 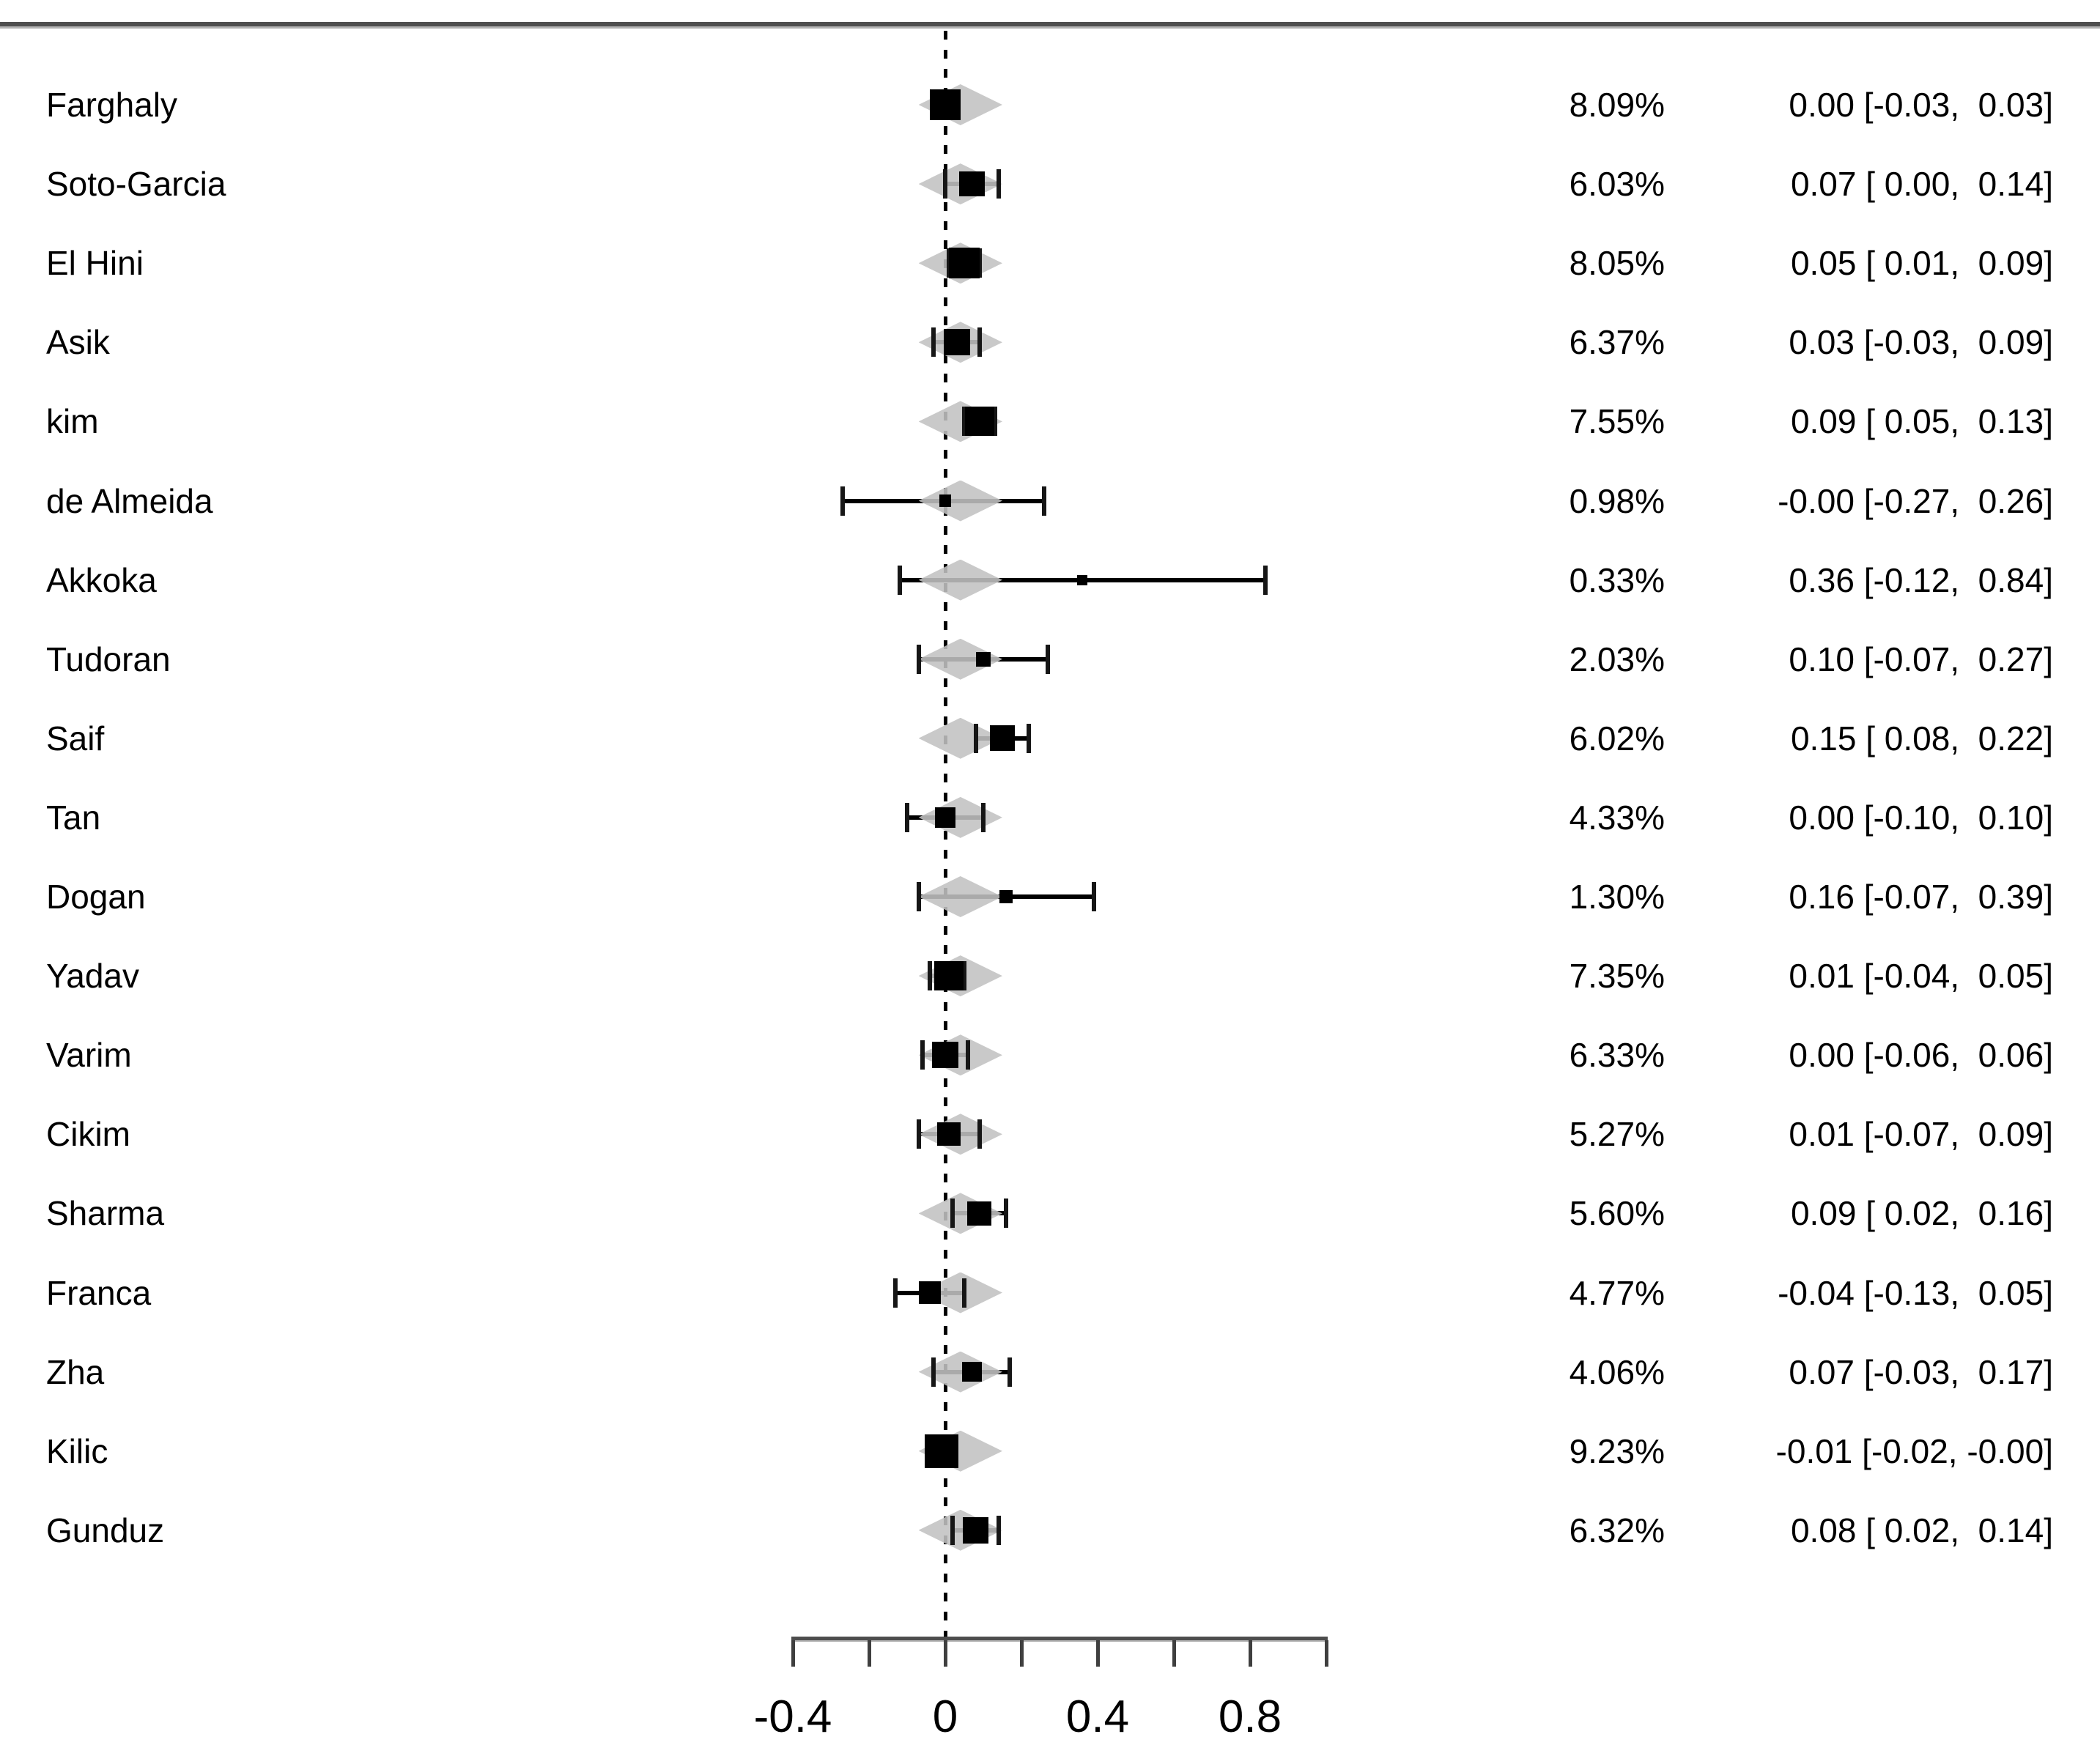 I want to click on study-label: Varim, so click(x=89, y=1055).